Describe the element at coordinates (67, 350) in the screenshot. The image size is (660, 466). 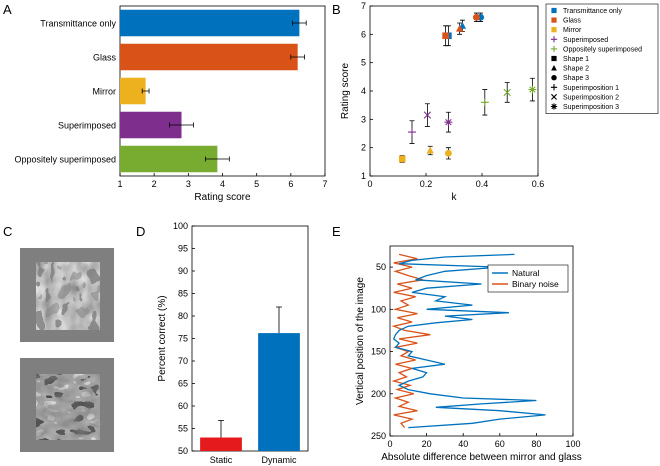
I see `panel-c-stimulus-images` at that location.